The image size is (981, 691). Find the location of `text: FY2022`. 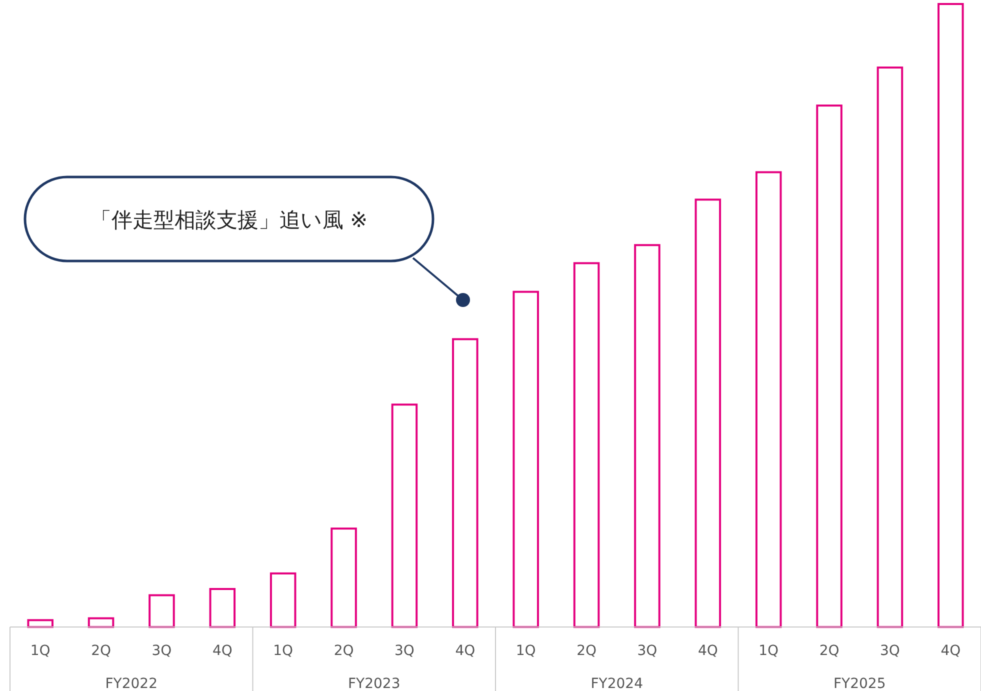

text: FY2022 is located at coordinates (131, 683).